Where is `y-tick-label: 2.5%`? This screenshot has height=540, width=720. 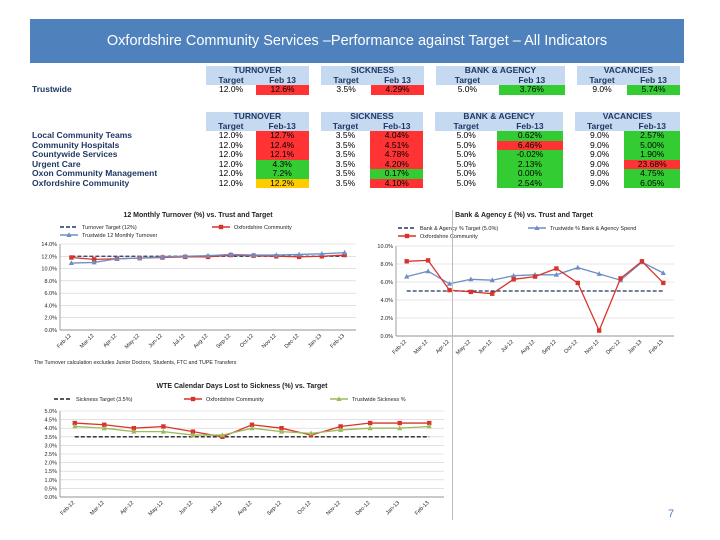
y-tick-label: 2.5% is located at coordinates (50, 455).